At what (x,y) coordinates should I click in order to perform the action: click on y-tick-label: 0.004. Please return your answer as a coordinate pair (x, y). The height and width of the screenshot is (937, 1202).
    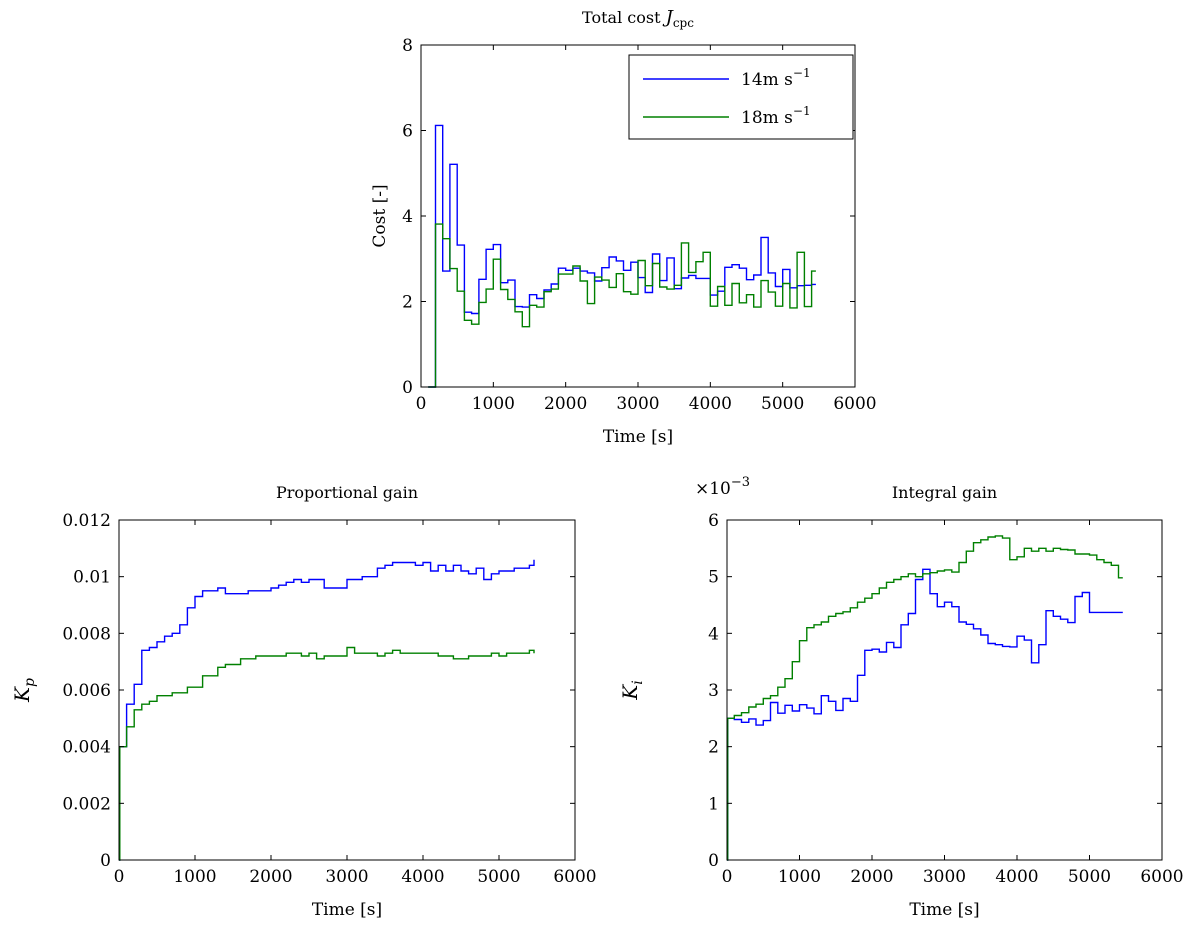
    Looking at the image, I should click on (86, 748).